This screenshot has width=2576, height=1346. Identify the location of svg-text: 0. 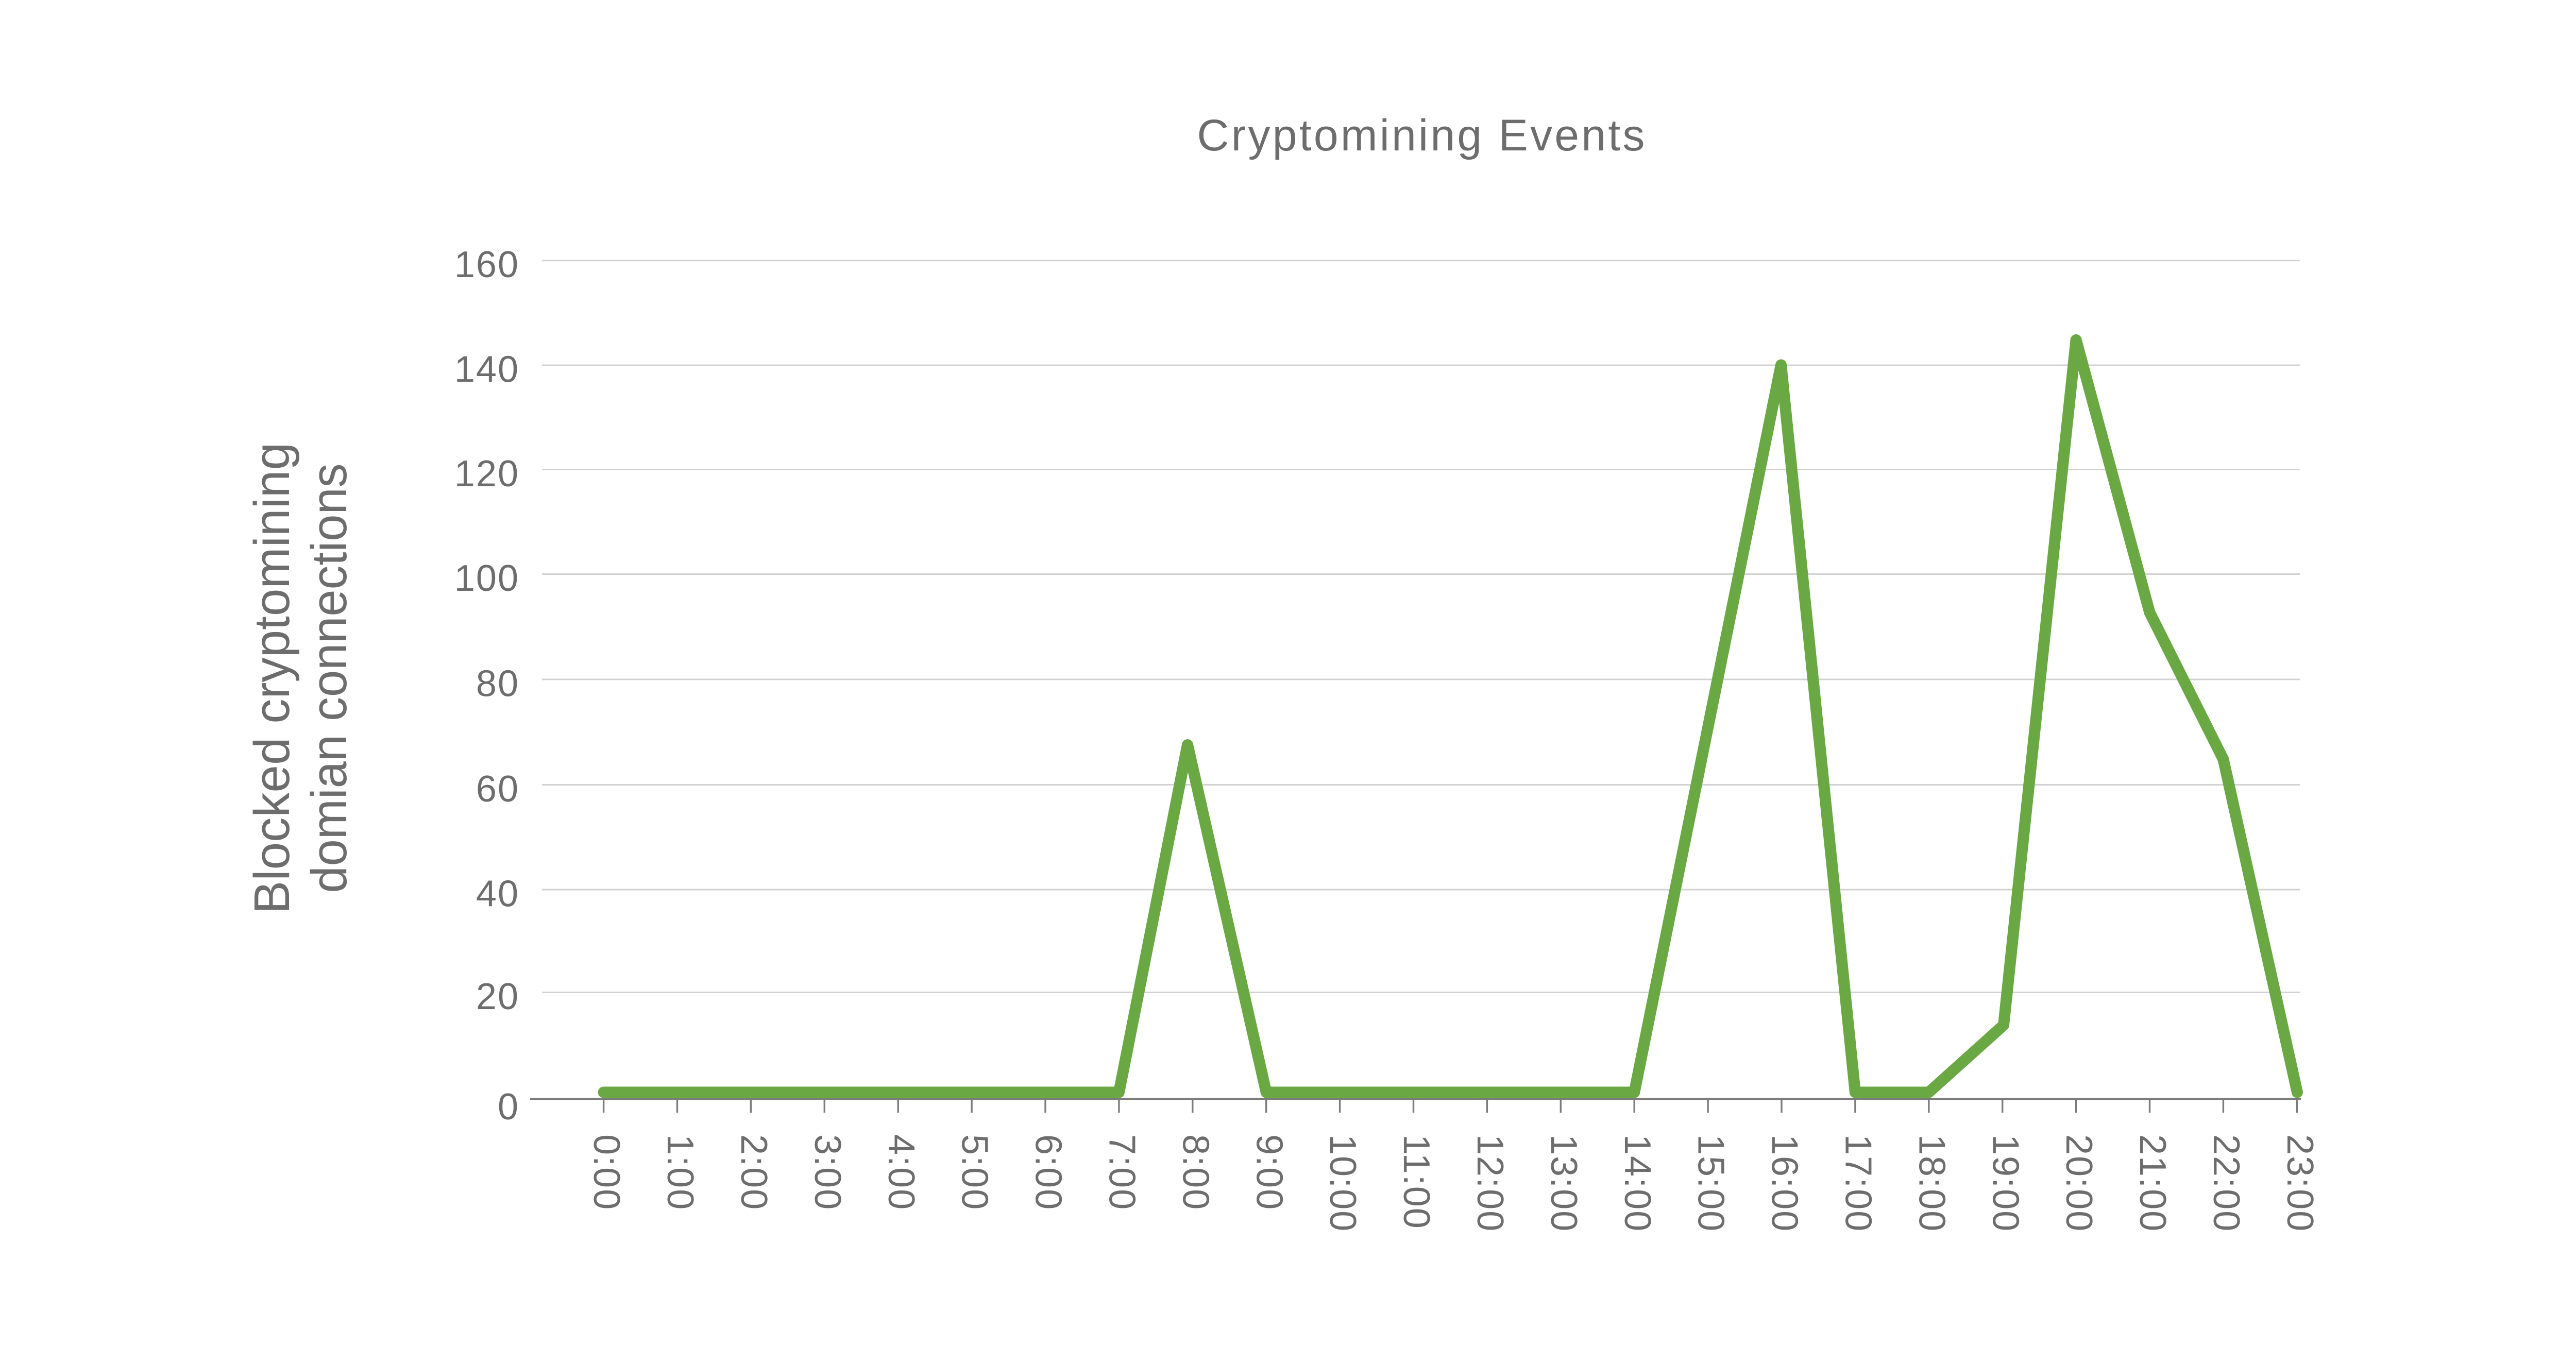
(508, 1107).